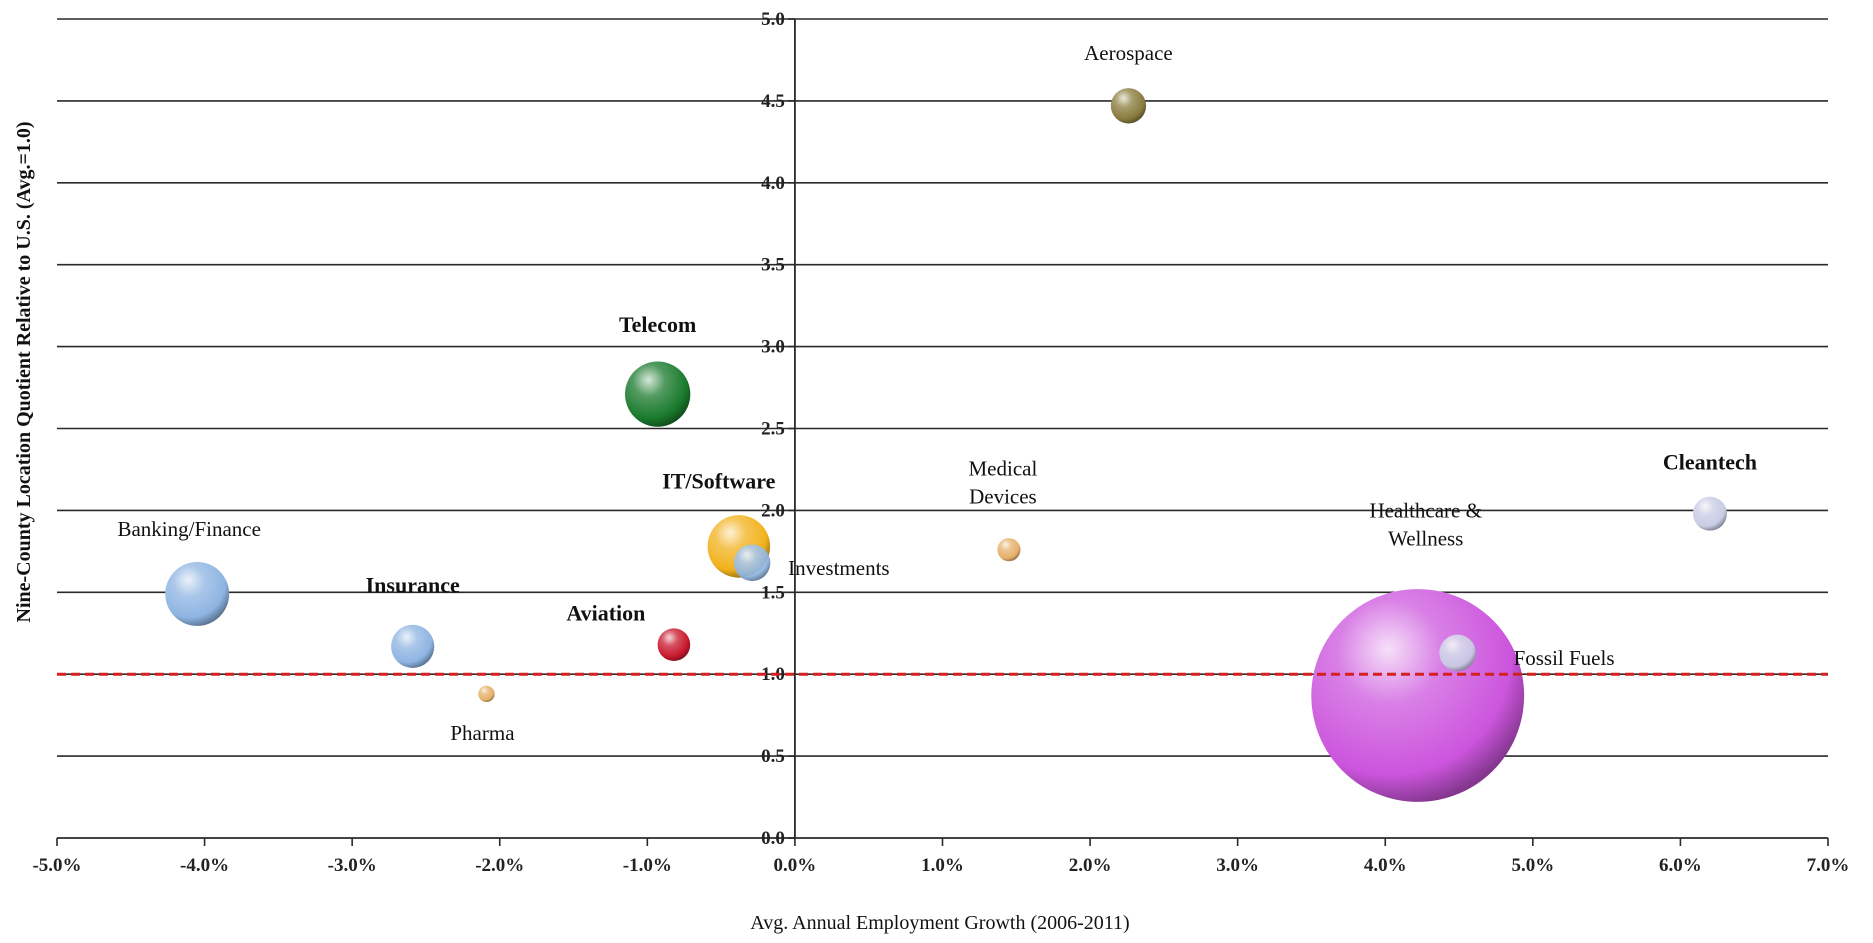  What do you see at coordinates (773, 101) in the screenshot?
I see `y-tick-label: 4.5` at bounding box center [773, 101].